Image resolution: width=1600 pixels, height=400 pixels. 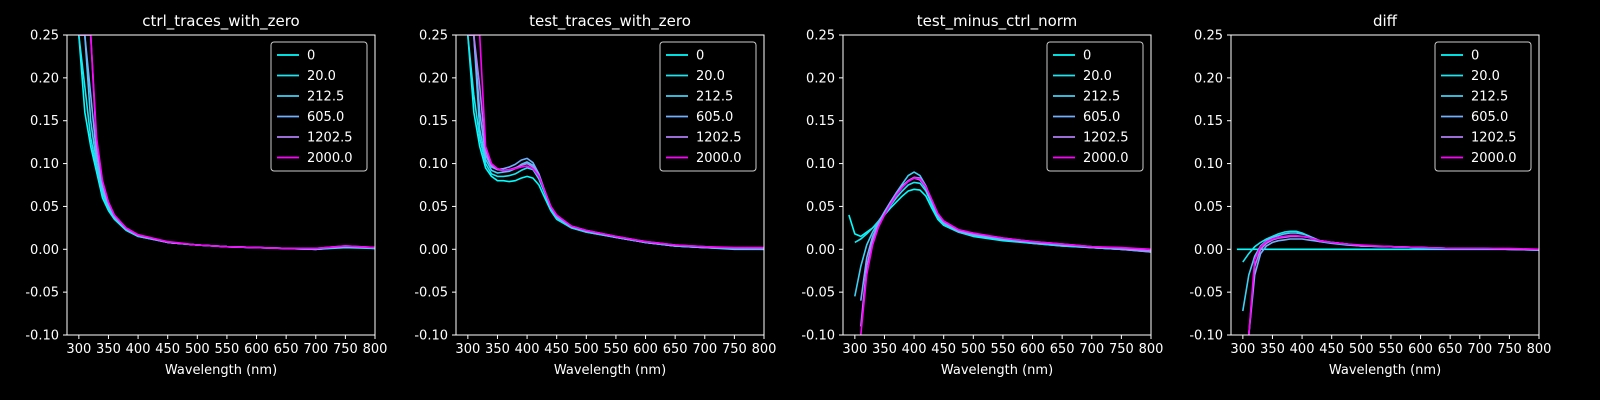 What do you see at coordinates (610, 21) in the screenshot?
I see `chart-title: test_traces_with_zero` at bounding box center [610, 21].